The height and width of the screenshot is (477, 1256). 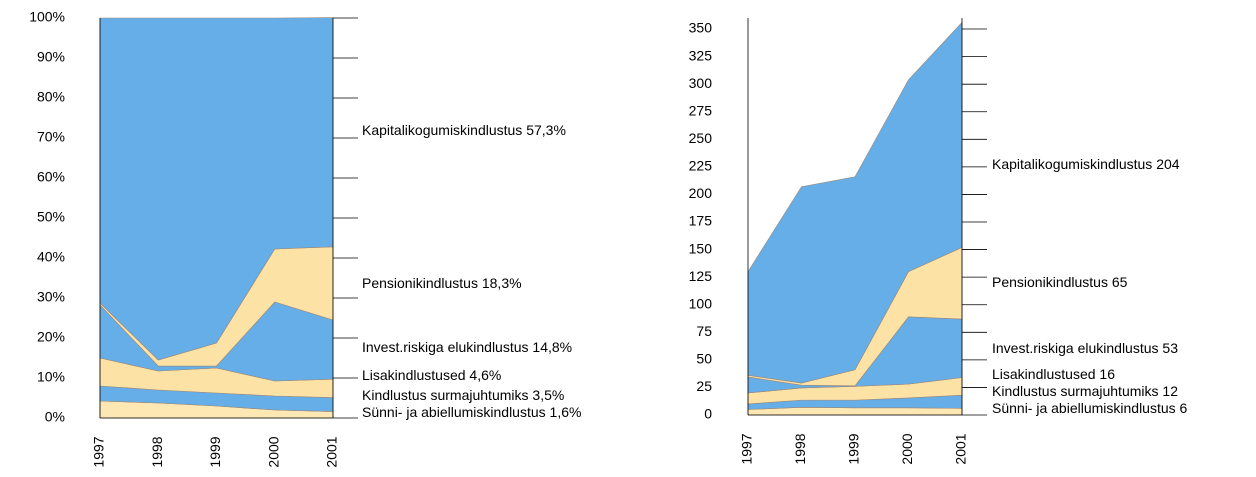 What do you see at coordinates (1170, 348) in the screenshot?
I see `series-value-label: 53` at bounding box center [1170, 348].